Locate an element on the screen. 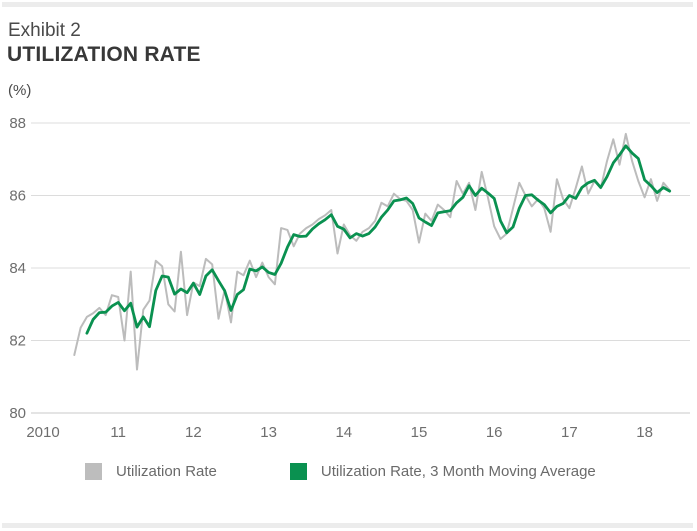 The width and height of the screenshot is (697, 531). legend-swatch-green is located at coordinates (298, 471).